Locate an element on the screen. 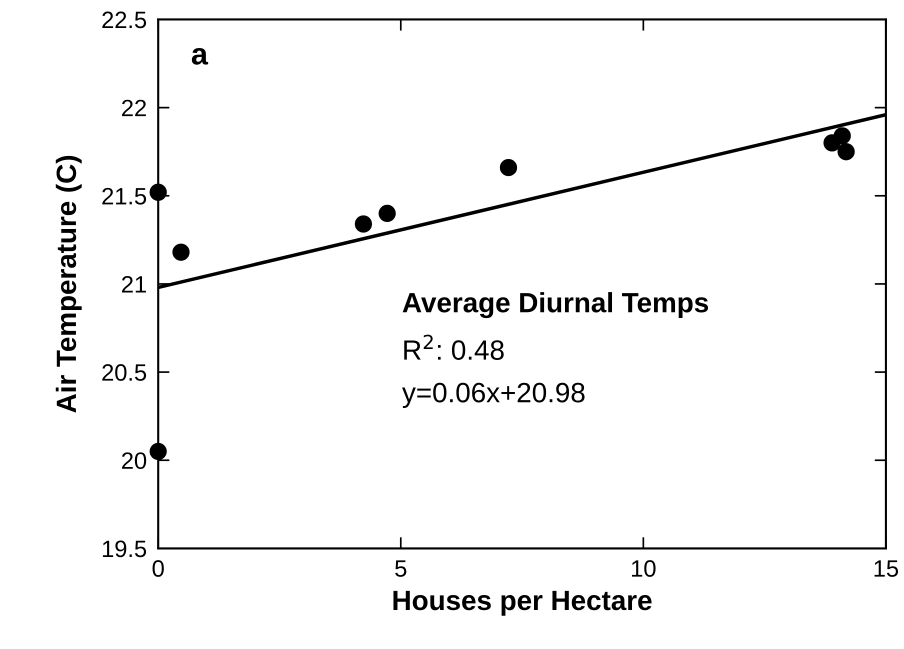  annotation: a is located at coordinates (200, 56).